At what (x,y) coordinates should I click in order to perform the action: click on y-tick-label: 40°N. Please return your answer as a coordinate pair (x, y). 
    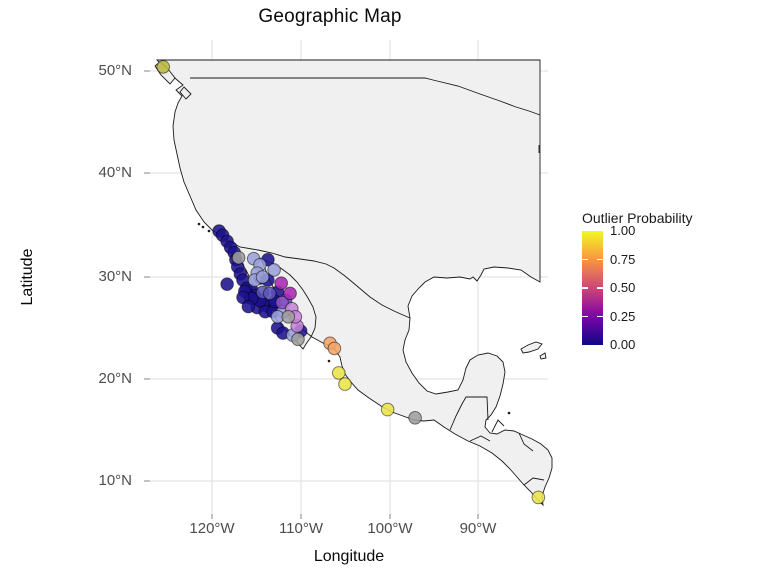
    Looking at the image, I should click on (115, 172).